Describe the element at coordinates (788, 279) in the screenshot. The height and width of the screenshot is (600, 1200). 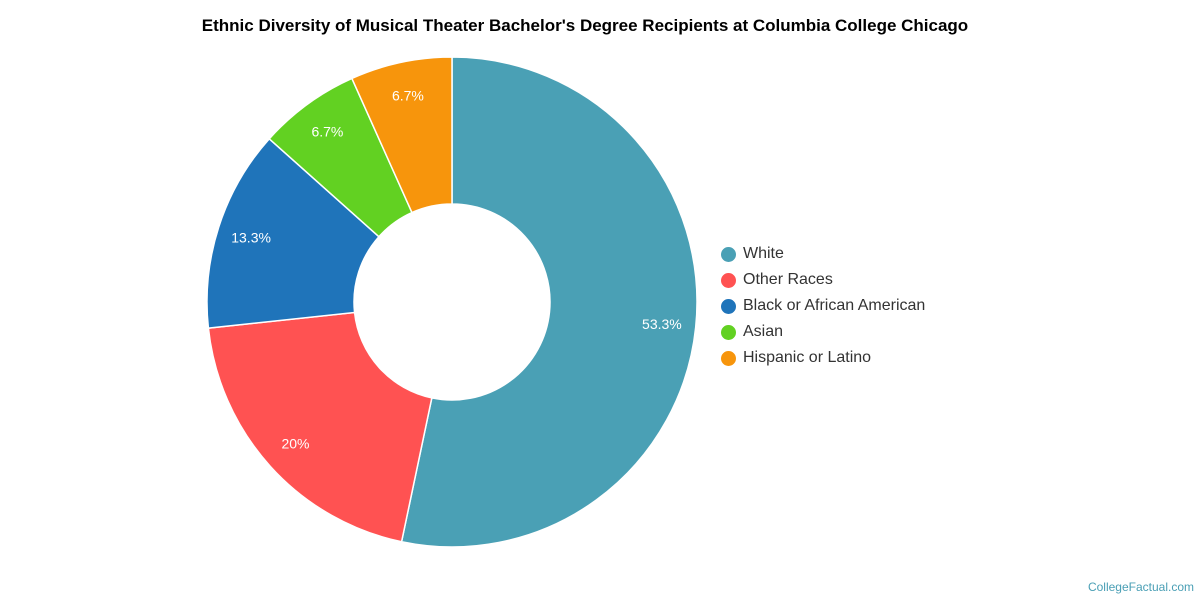
I see `legend-label: Other Races` at that location.